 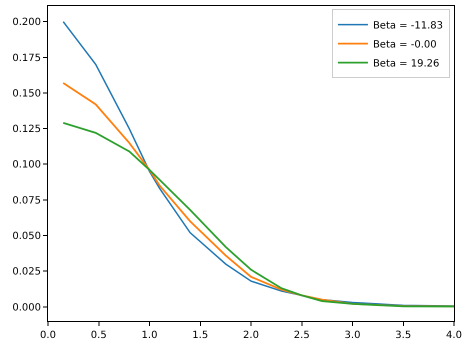 I want to click on x-tick-label: 1.0, so click(x=150, y=335).